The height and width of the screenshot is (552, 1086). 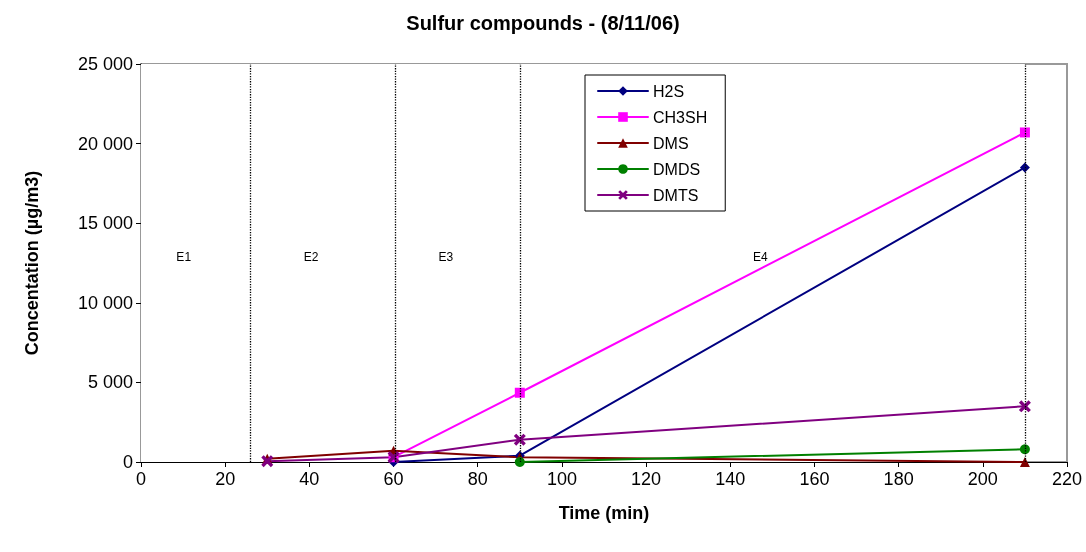 I want to click on x-tick-label: 60, so click(x=393, y=479).